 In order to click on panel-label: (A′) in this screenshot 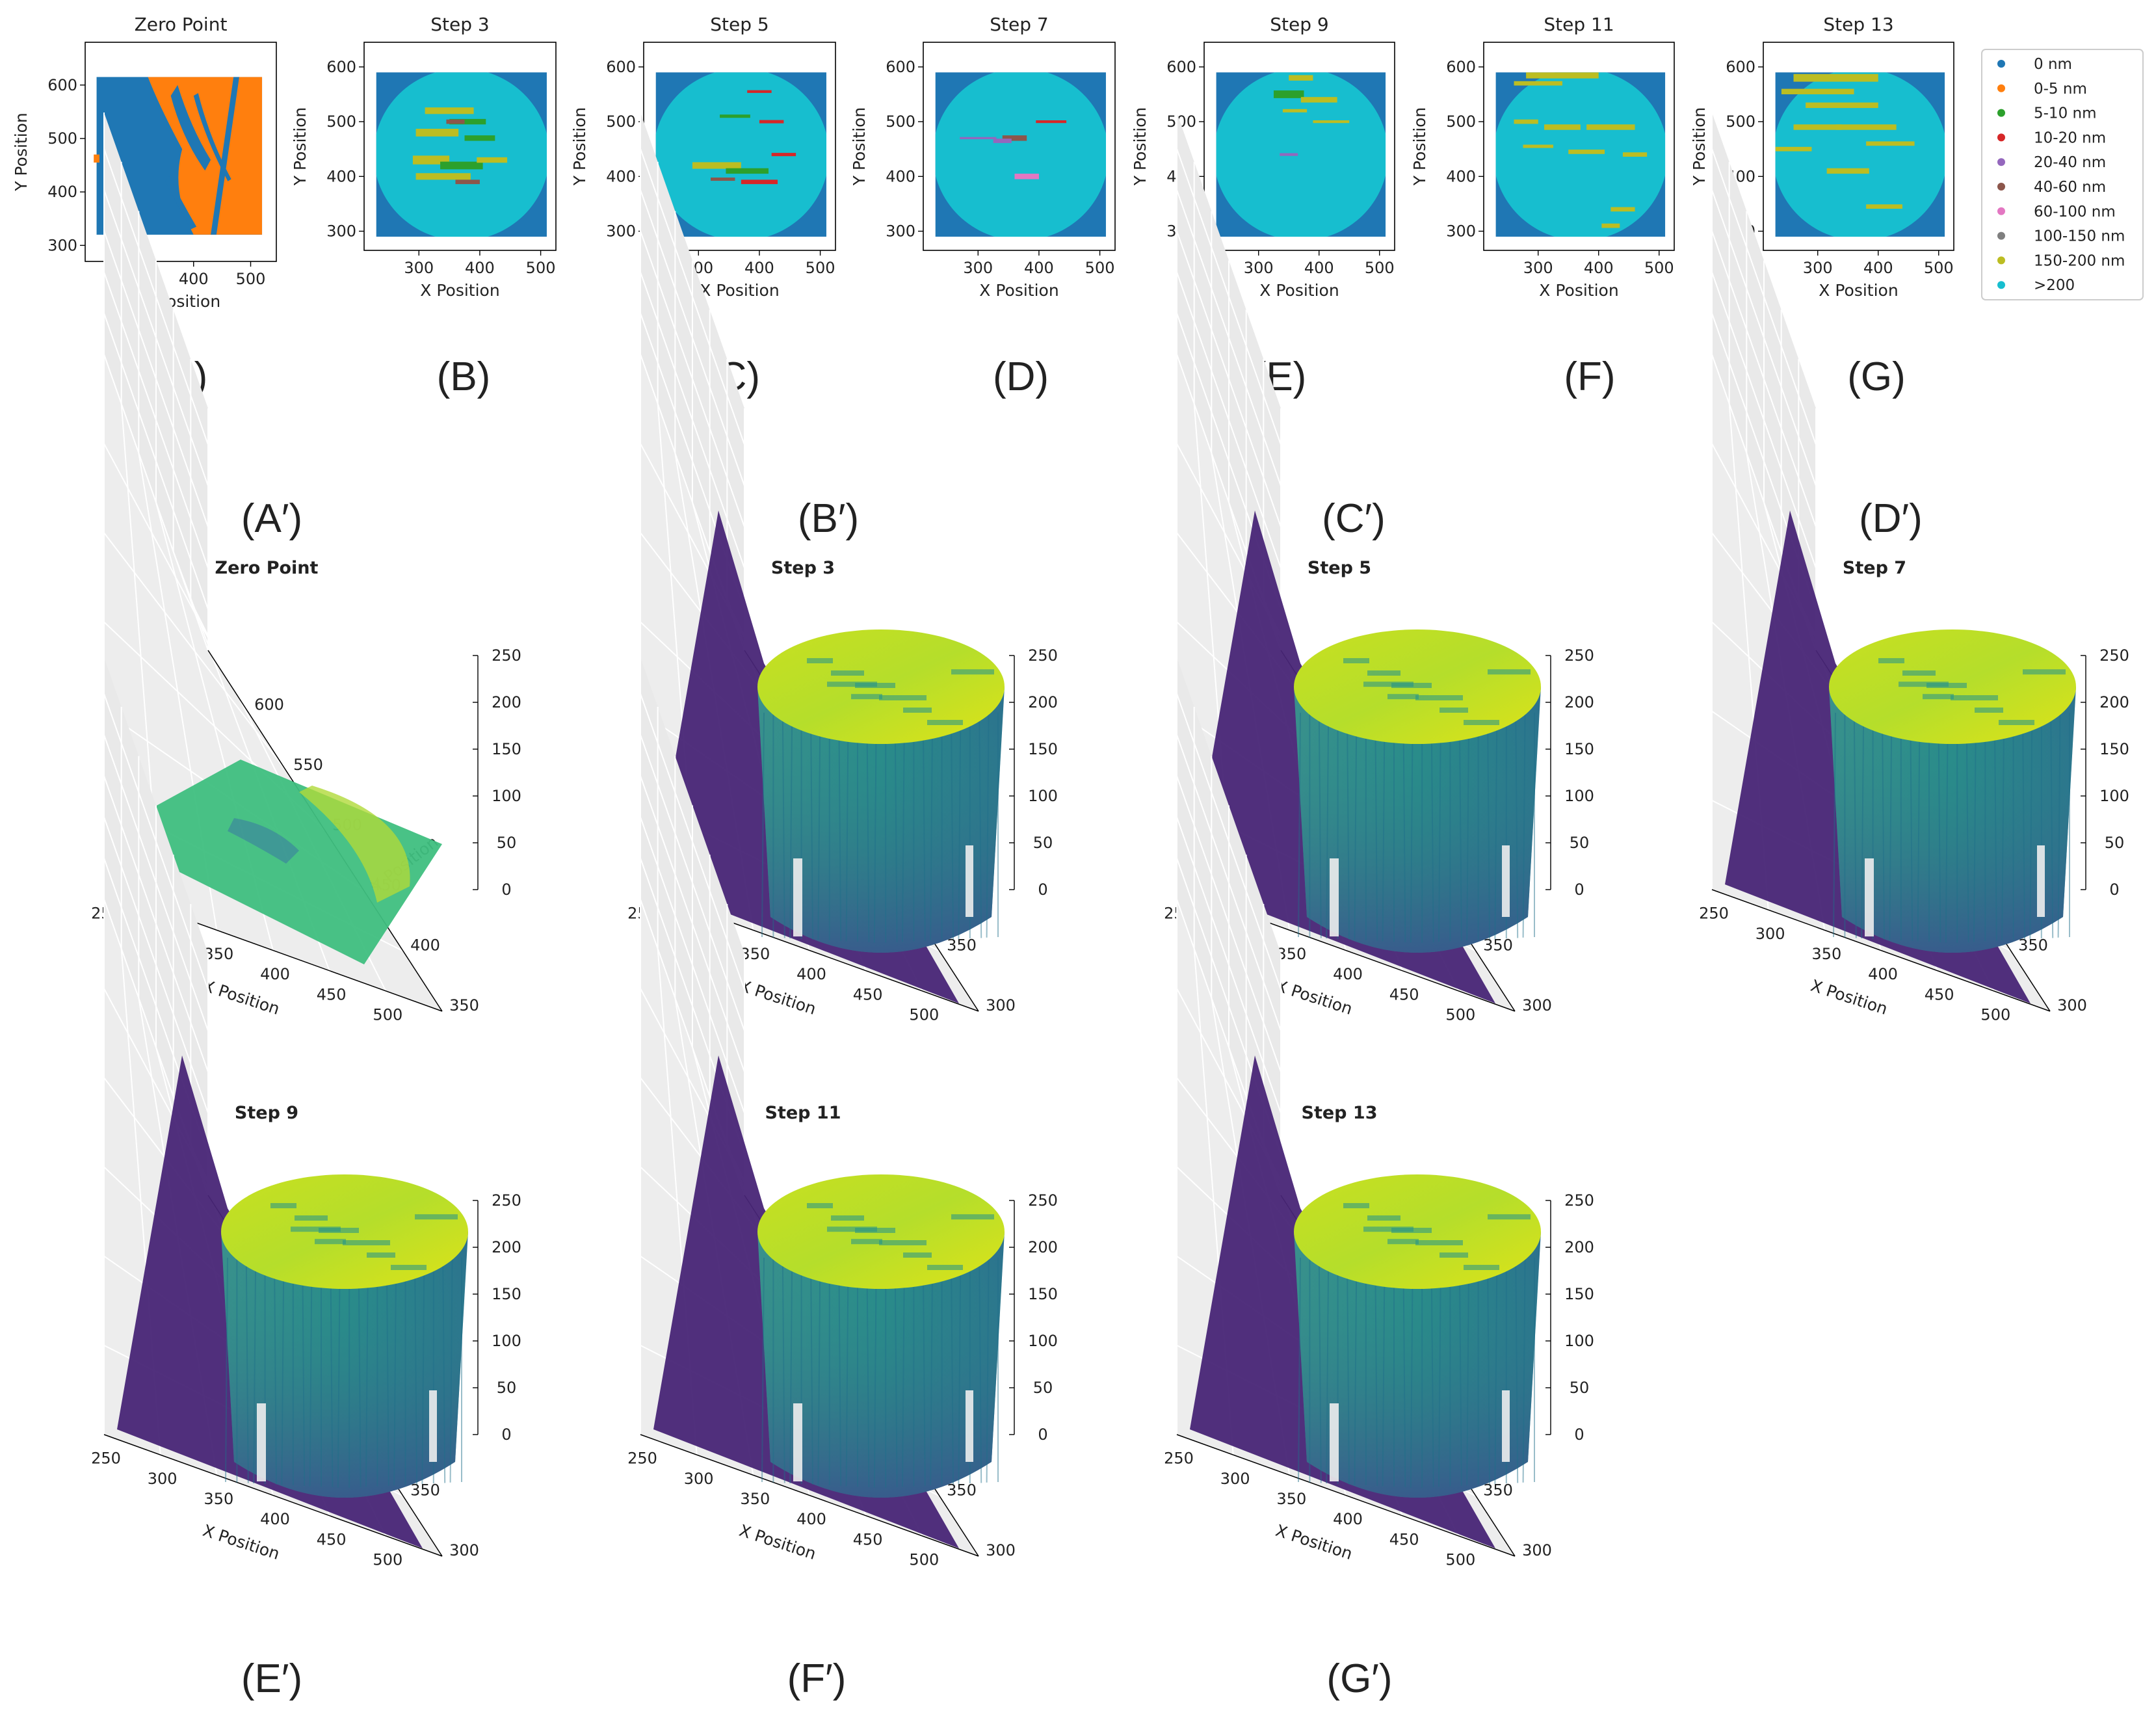, I will do `click(271, 519)`.